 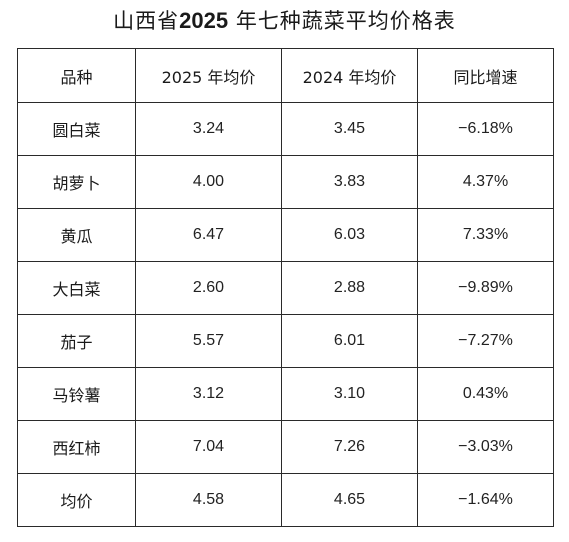 I want to click on price-2024-cell: 4.65, so click(x=349, y=500).